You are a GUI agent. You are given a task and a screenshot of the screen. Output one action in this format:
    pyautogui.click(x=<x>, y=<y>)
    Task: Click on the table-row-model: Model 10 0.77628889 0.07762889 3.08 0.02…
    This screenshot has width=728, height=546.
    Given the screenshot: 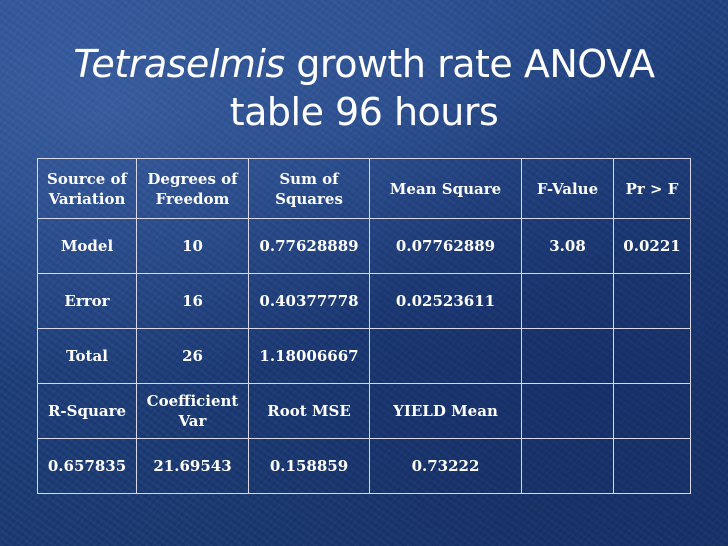 What is the action you would take?
    pyautogui.click(x=364, y=246)
    